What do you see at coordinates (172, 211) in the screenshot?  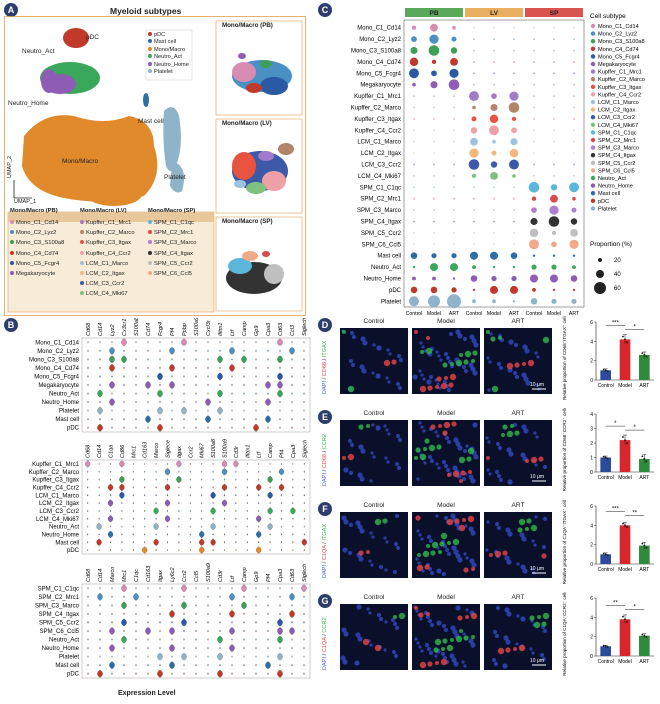 I see `subtype-table-header: Mono/Macro (SP)` at bounding box center [172, 211].